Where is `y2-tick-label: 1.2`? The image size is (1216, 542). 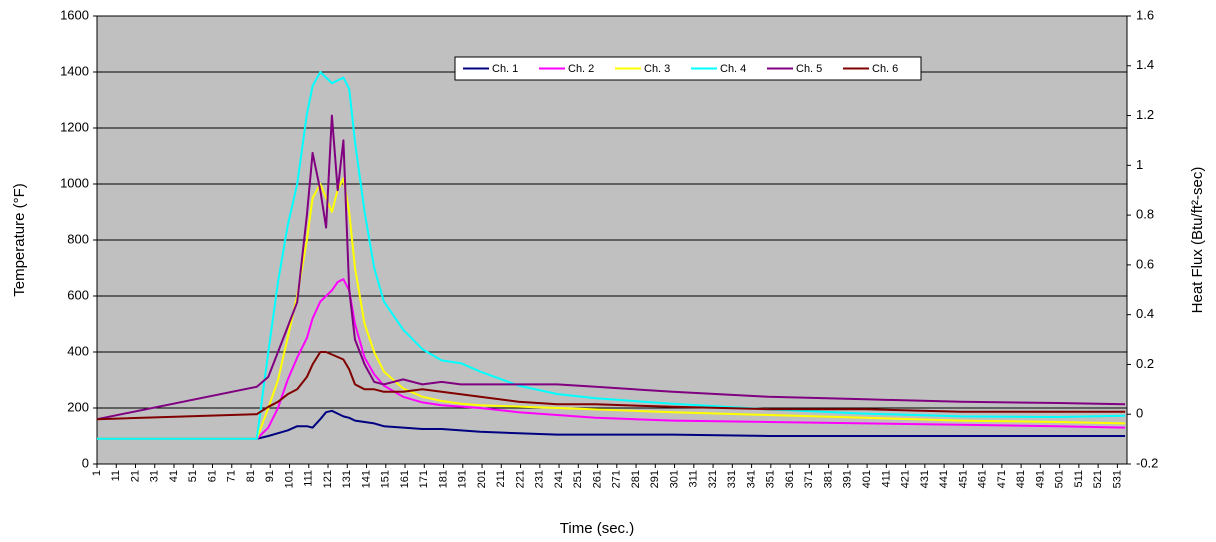 y2-tick-label: 1.2 is located at coordinates (1145, 114).